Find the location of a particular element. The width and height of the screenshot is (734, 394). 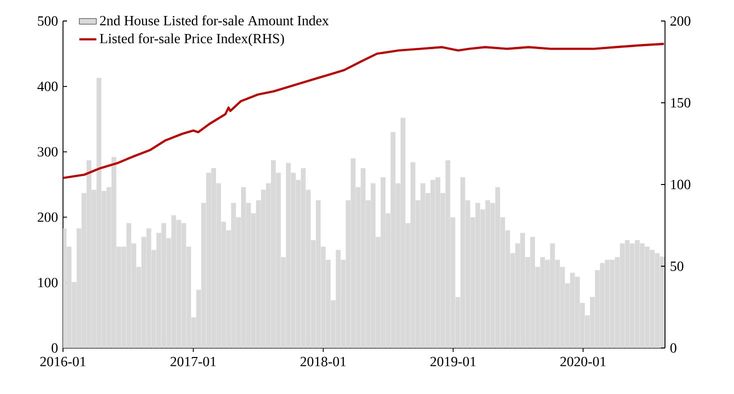

x-tick-label: 2017-01 is located at coordinates (193, 361).